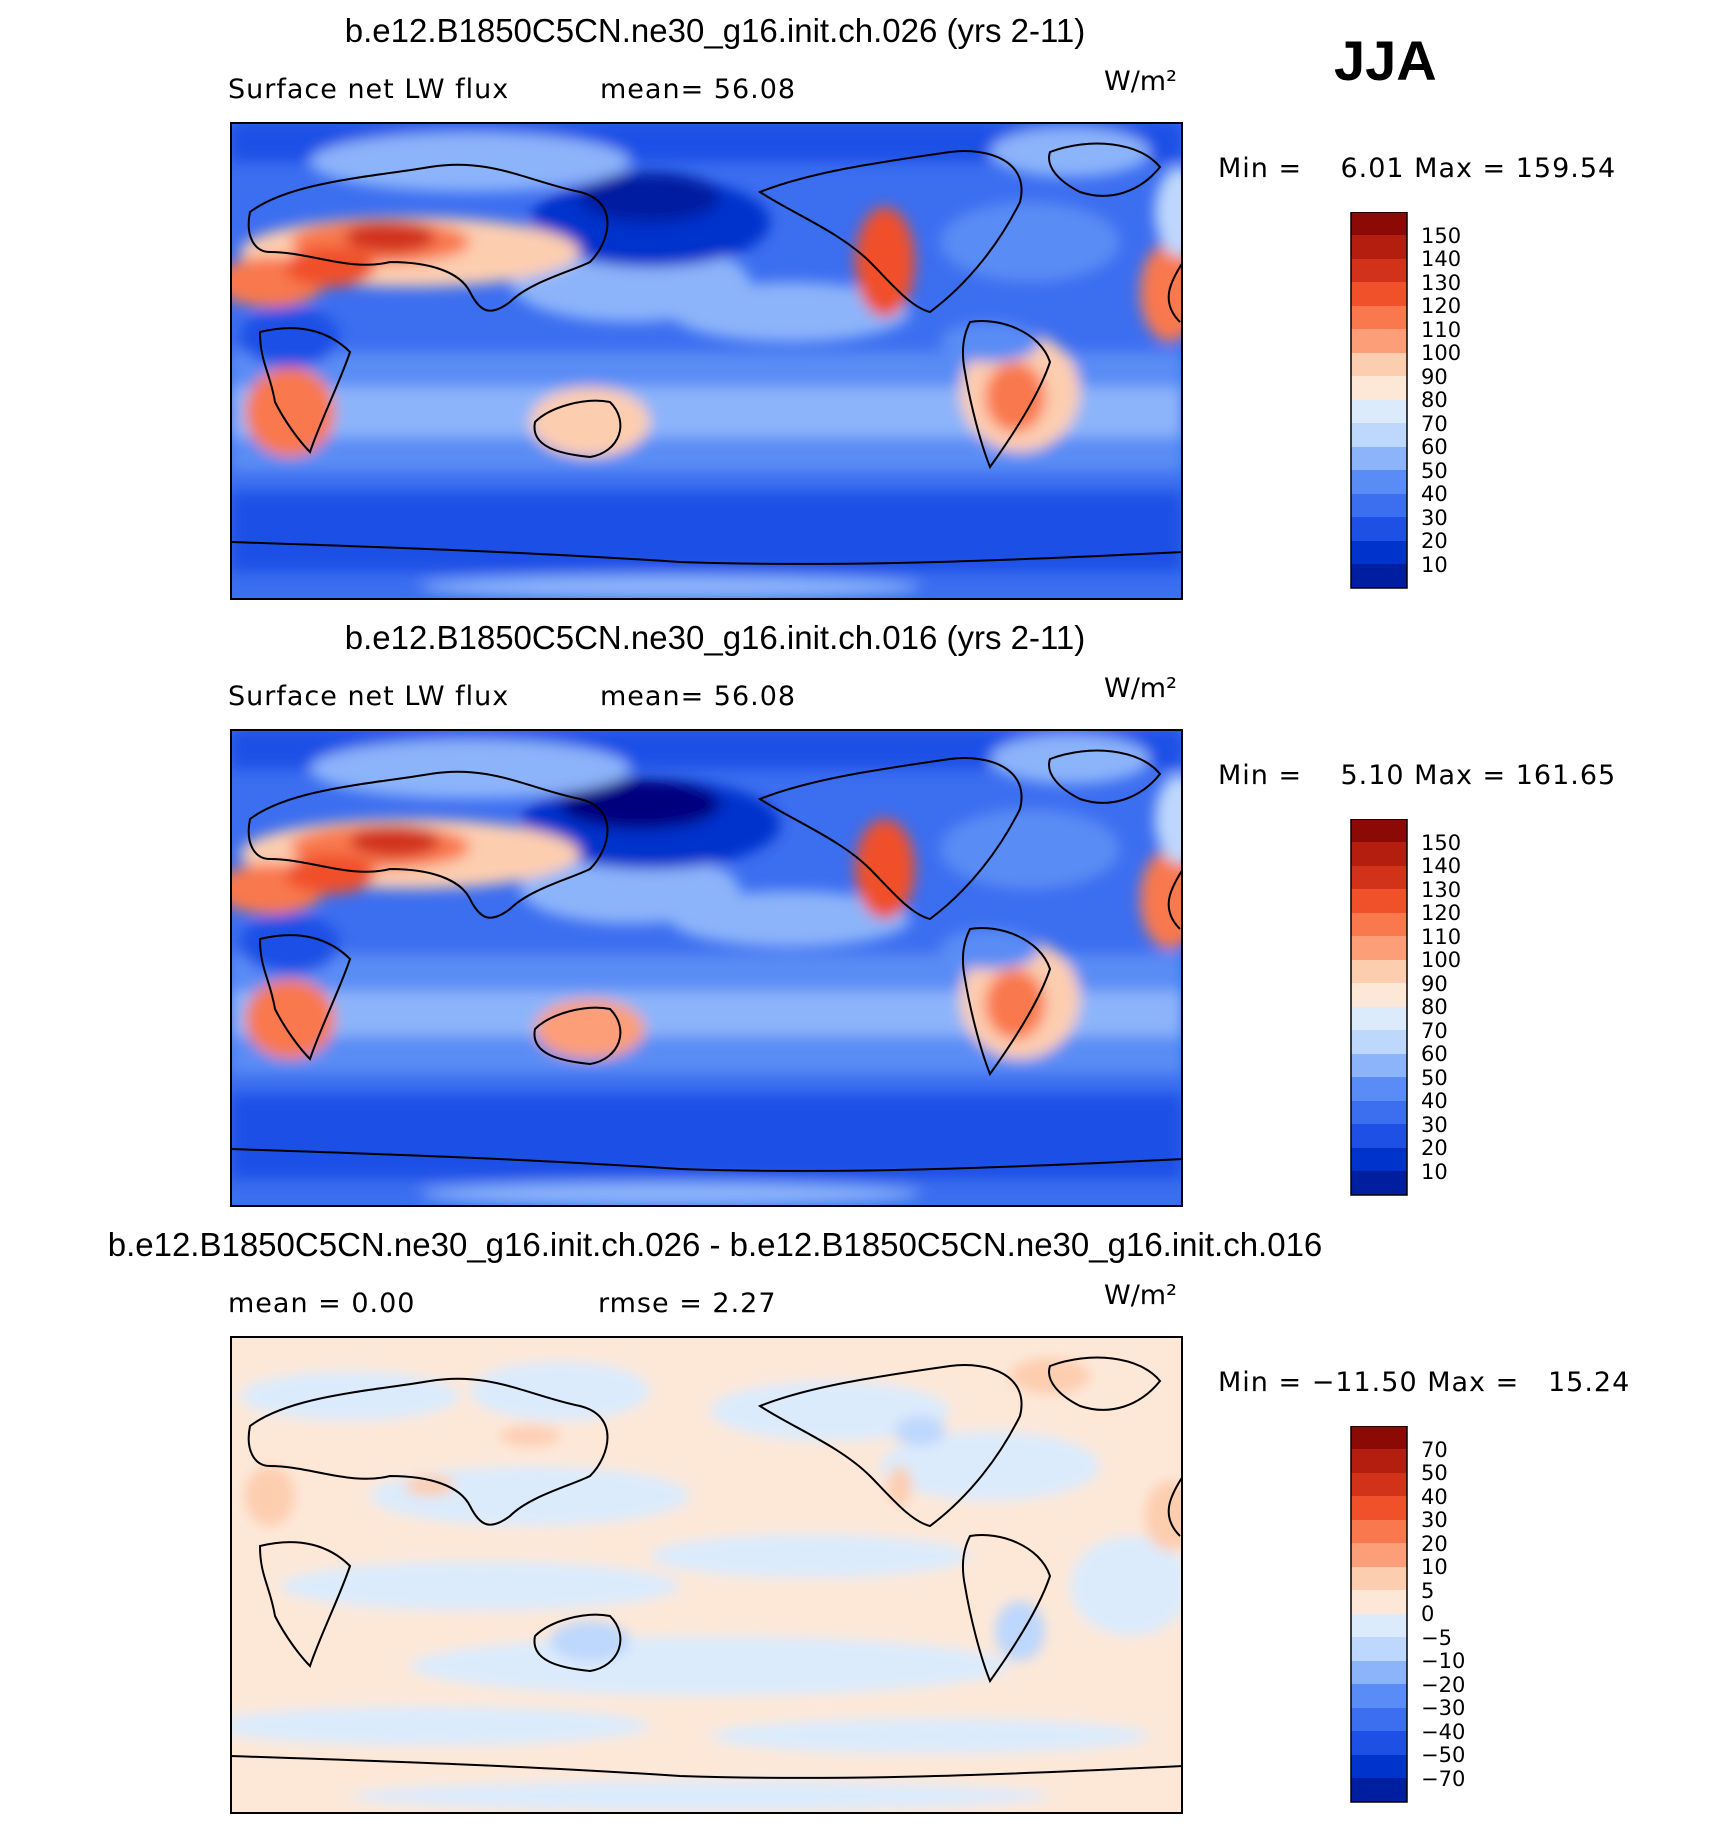 This screenshot has width=1710, height=1831. I want to click on colorbar-label: −20, so click(1443, 1685).